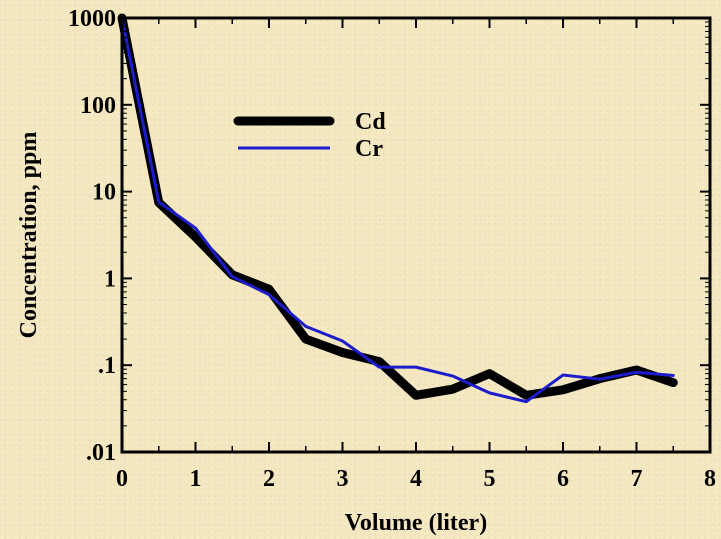  Describe the element at coordinates (98, 106) in the screenshot. I see `y-tick-label: 100` at that location.